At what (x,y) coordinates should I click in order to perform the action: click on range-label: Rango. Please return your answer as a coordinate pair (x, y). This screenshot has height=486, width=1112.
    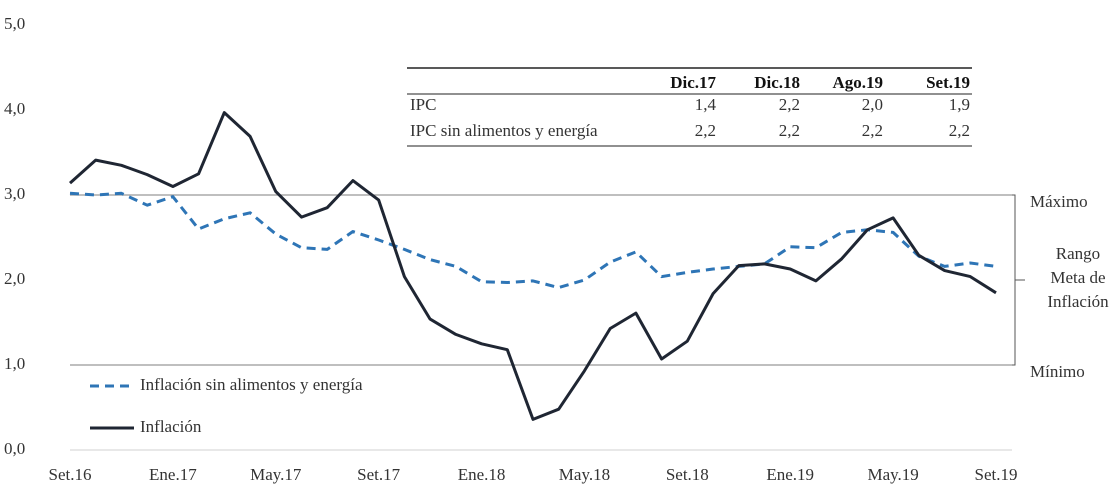
    Looking at the image, I should click on (1078, 253).